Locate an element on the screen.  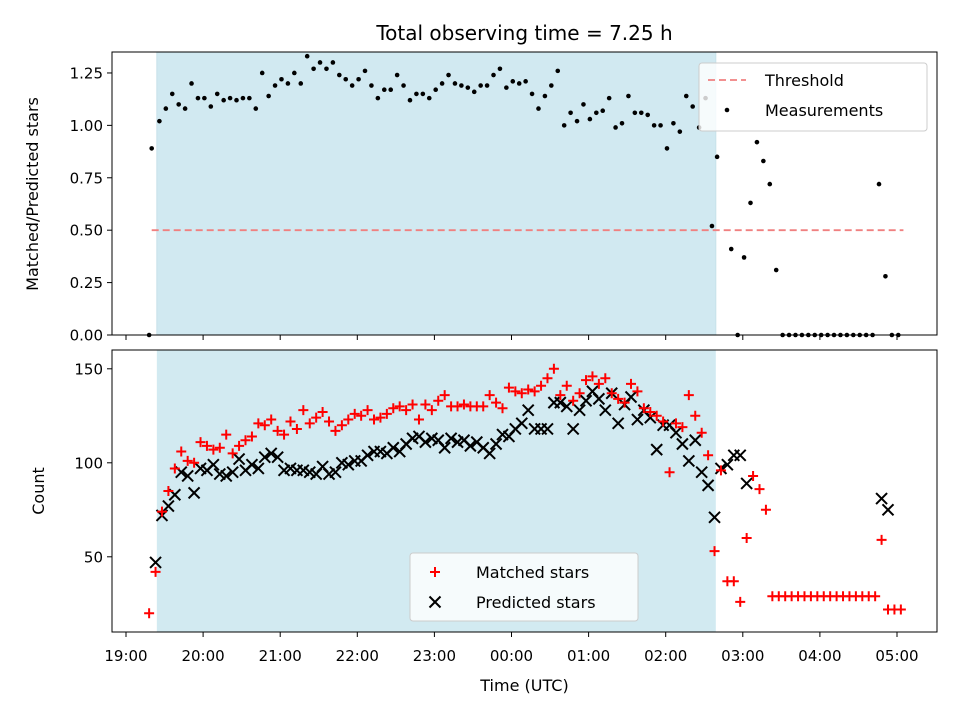
y-tick-label: 100 is located at coordinates (88, 463).